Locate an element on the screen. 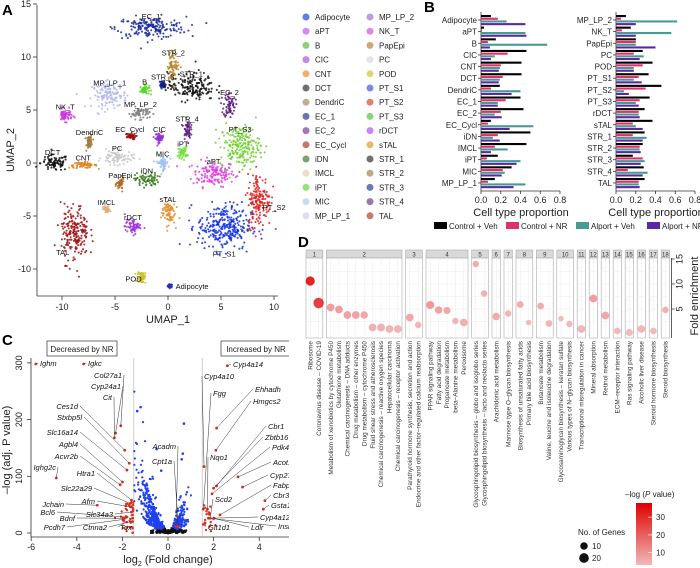  cluster-label: sTAL is located at coordinates (168, 199).